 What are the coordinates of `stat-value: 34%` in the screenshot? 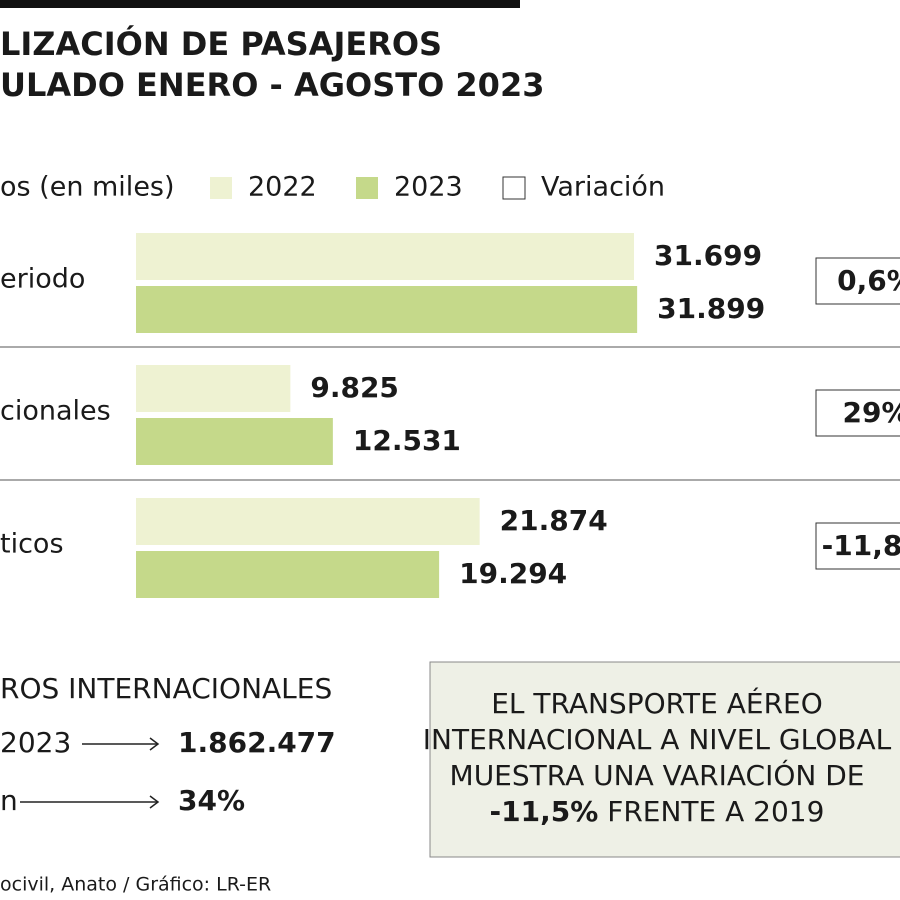 It's located at (211, 800).